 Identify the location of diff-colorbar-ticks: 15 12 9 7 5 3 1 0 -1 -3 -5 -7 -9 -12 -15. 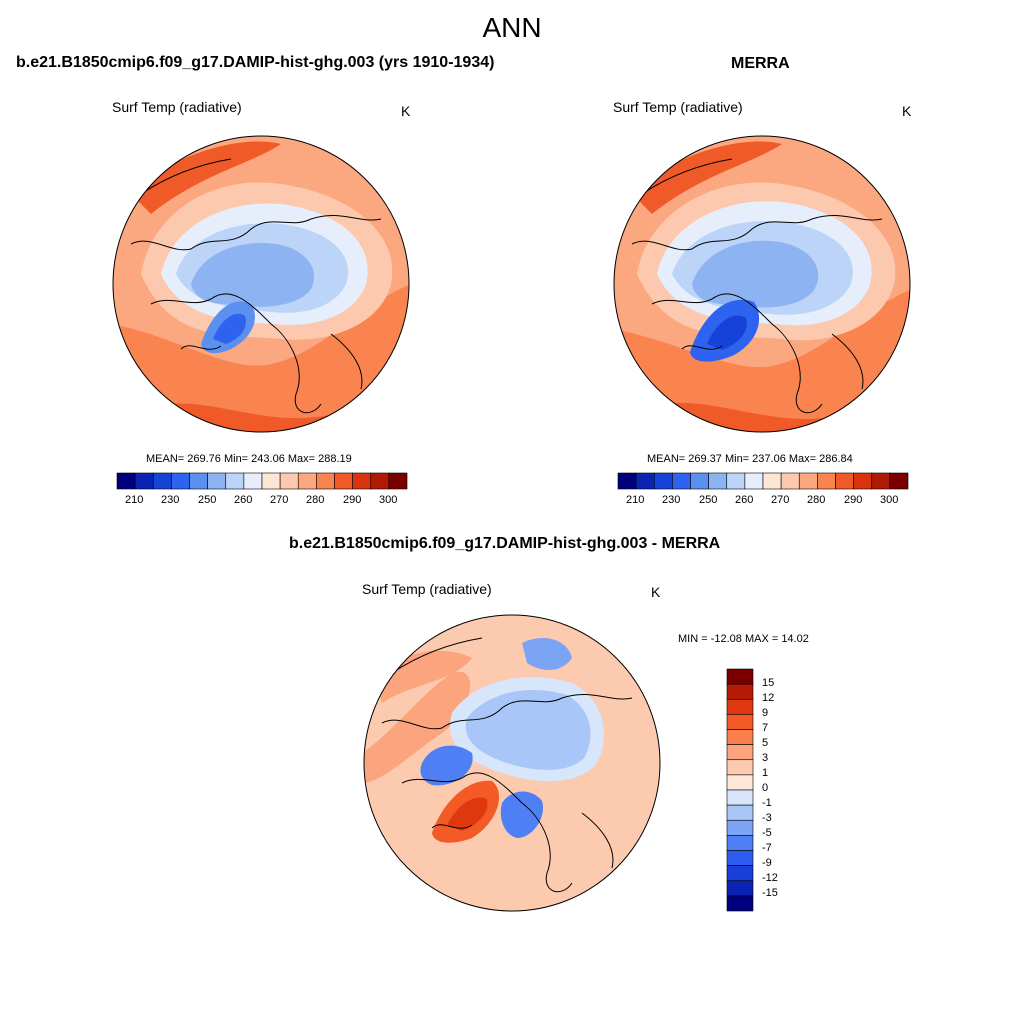
(780, 790).